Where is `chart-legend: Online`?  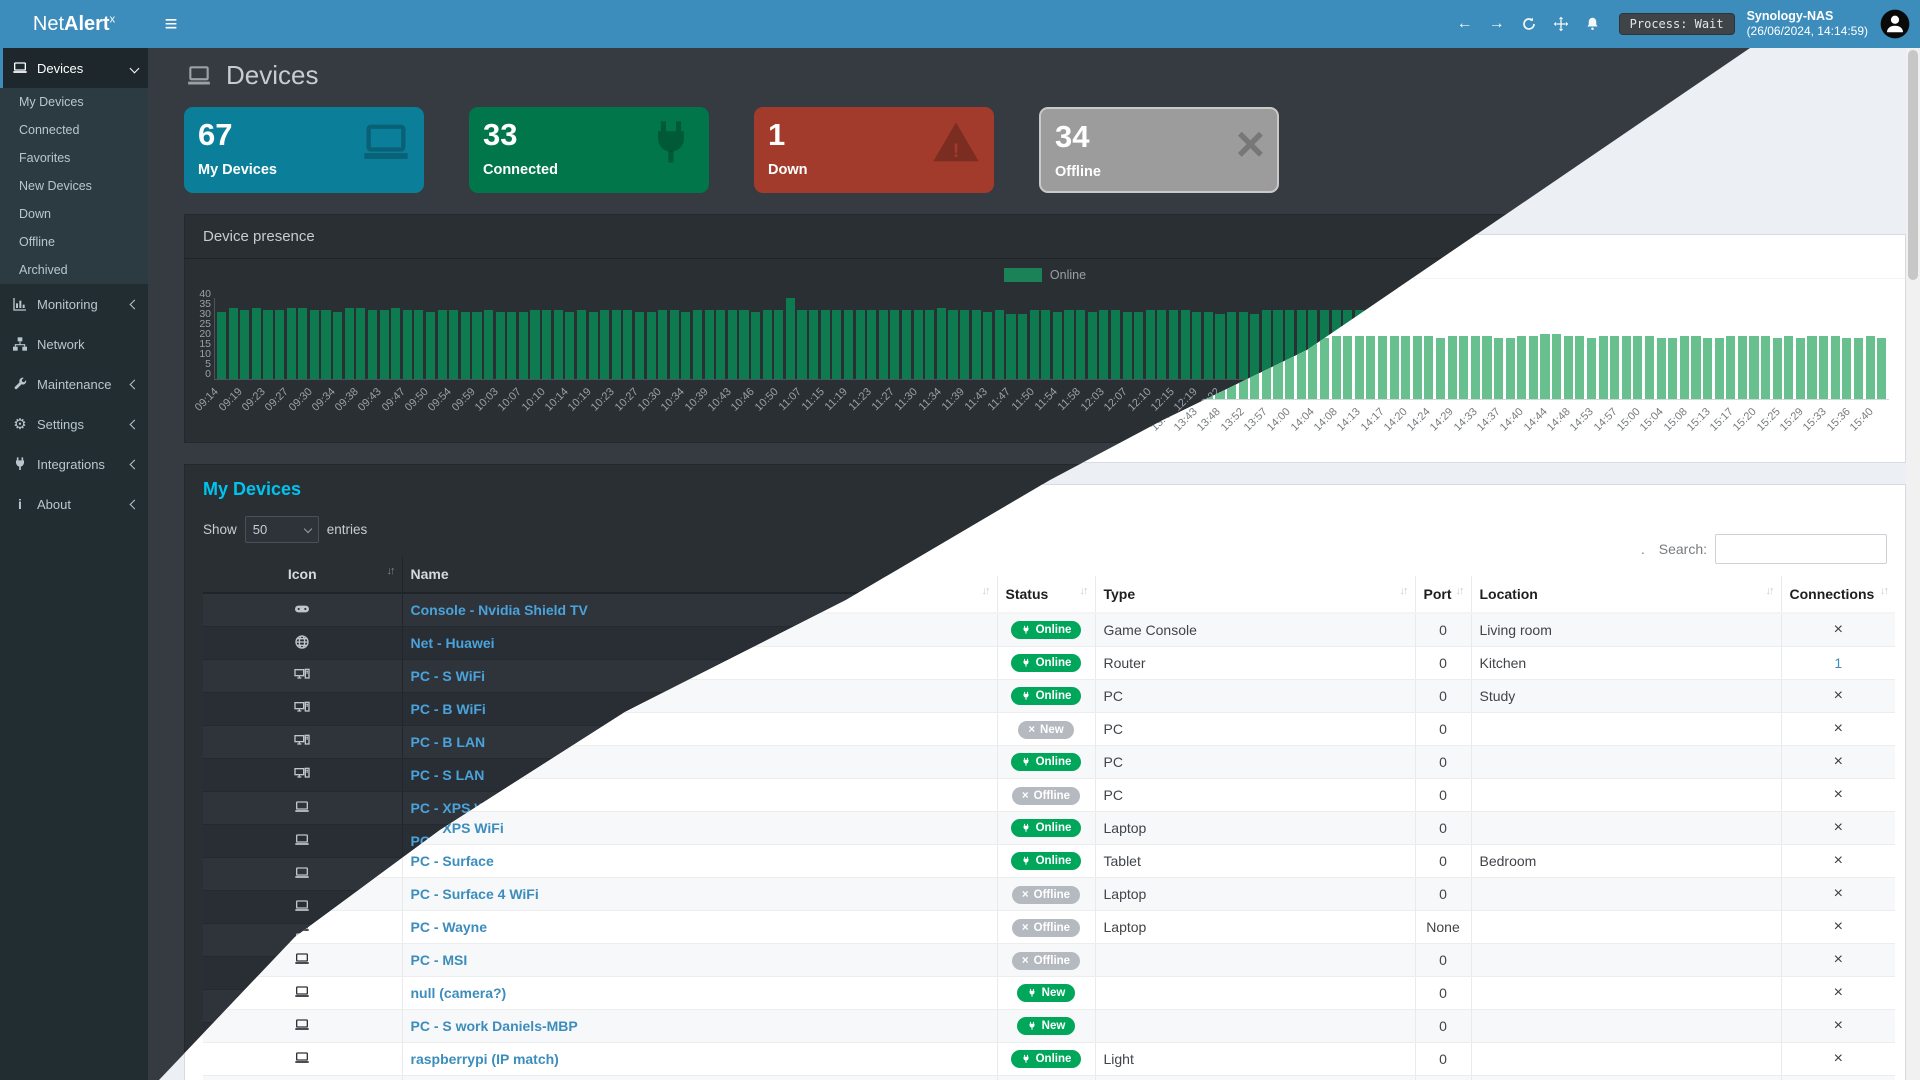
chart-legend: Online is located at coordinates (1045, 273).